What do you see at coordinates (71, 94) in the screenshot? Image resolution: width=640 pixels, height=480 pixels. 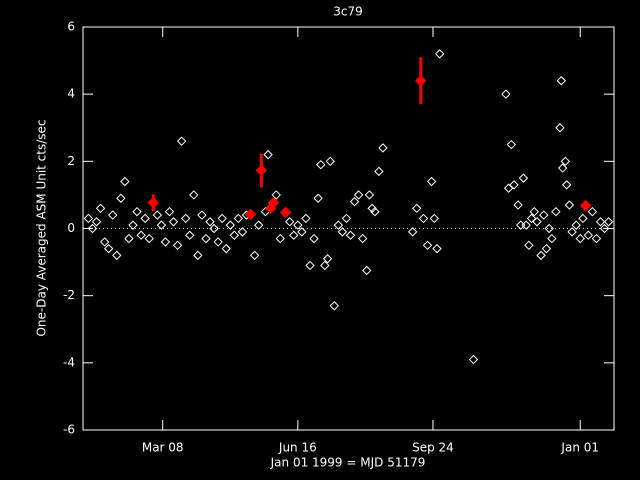 I see `y-tick-label: 4` at bounding box center [71, 94].